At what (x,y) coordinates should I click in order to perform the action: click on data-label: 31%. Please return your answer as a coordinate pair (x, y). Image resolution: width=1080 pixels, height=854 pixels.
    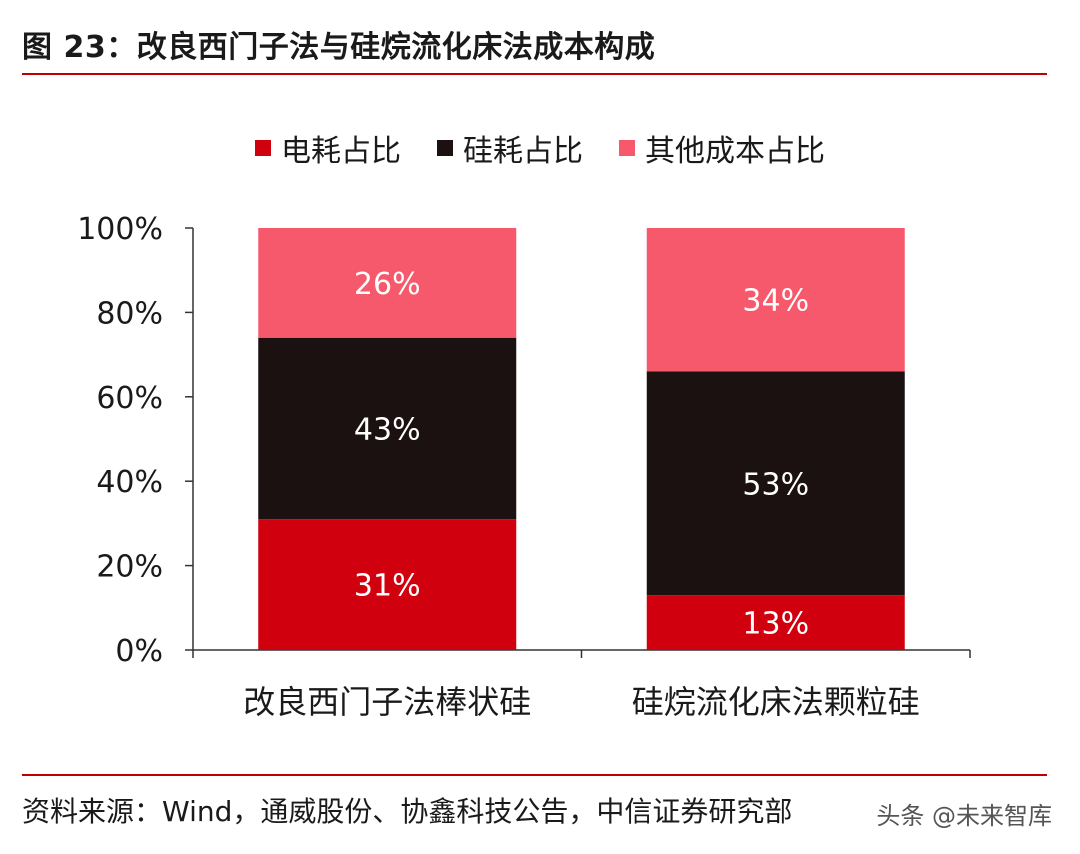
    Looking at the image, I should click on (387, 586).